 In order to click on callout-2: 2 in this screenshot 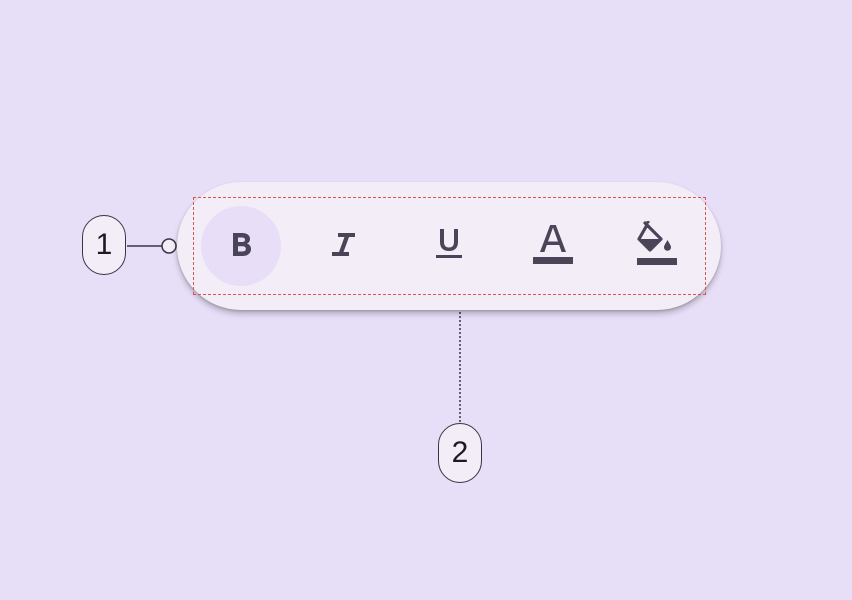, I will do `click(460, 453)`.